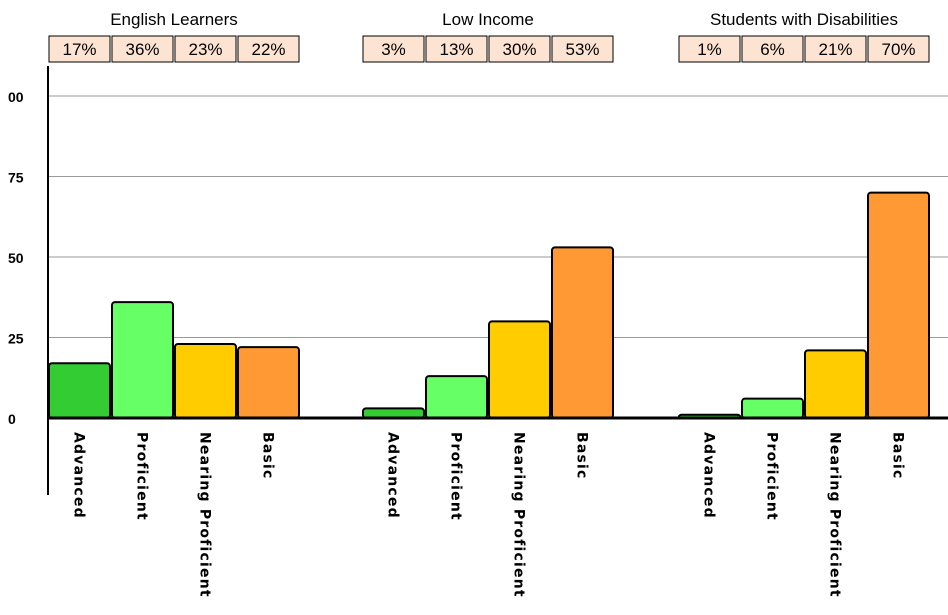 The height and width of the screenshot is (615, 948). I want to click on percent-label: 70%, so click(898, 49).